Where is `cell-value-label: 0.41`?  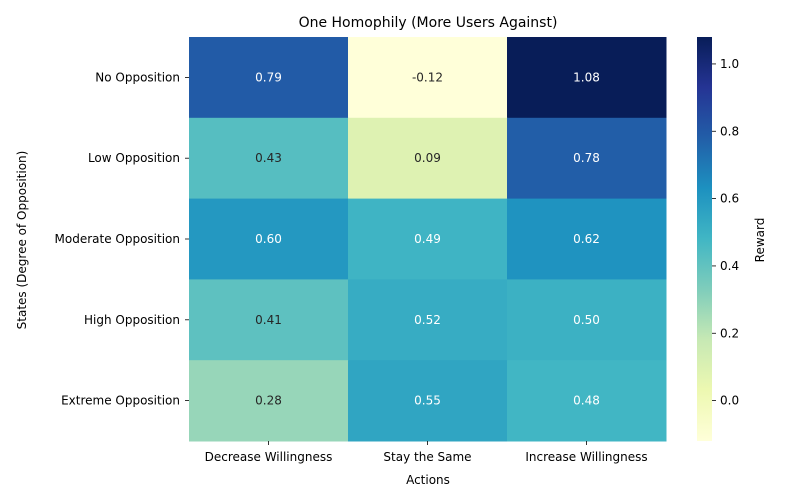 cell-value-label: 0.41 is located at coordinates (268, 320).